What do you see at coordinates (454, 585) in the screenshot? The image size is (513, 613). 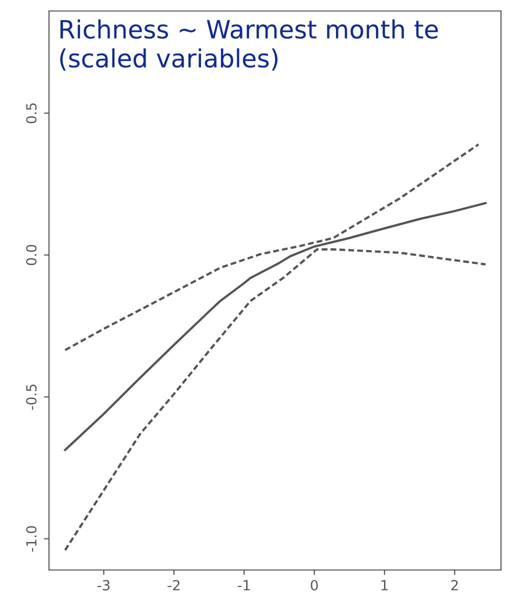 I see `x-tick-label: 2` at bounding box center [454, 585].